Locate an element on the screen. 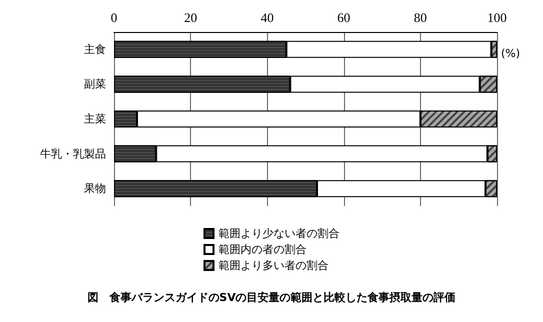 This screenshot has height=322, width=543. y-tick-label: 果物 is located at coordinates (95, 189).